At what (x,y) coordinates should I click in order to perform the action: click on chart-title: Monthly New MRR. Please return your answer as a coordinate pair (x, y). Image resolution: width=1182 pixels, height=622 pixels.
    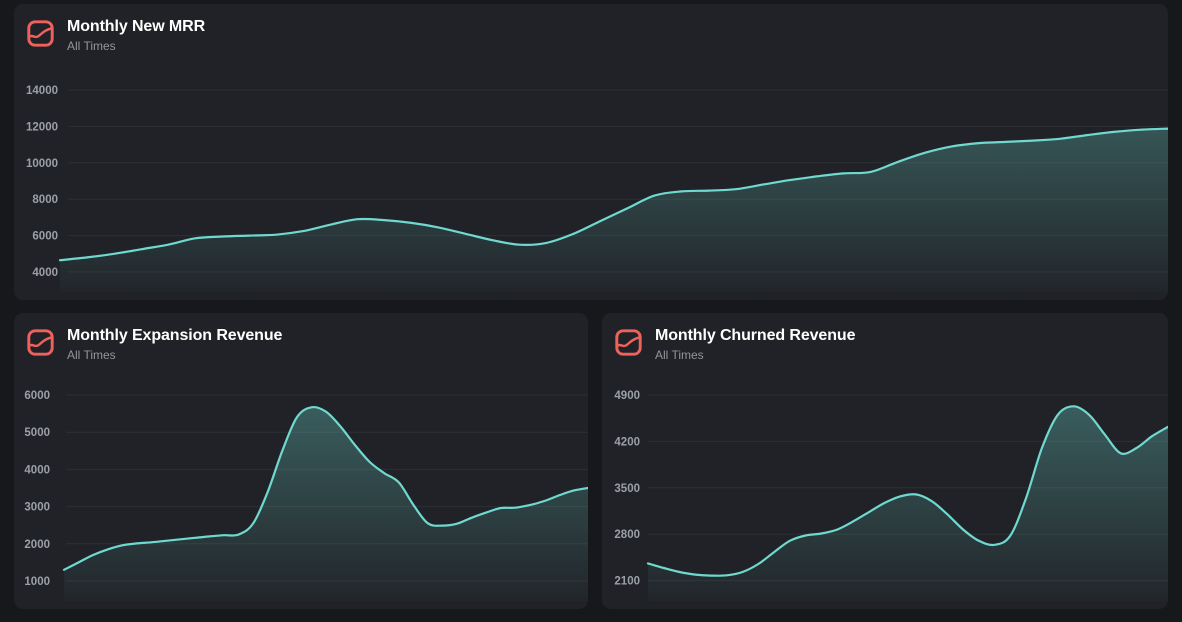
    Looking at the image, I should click on (136, 26).